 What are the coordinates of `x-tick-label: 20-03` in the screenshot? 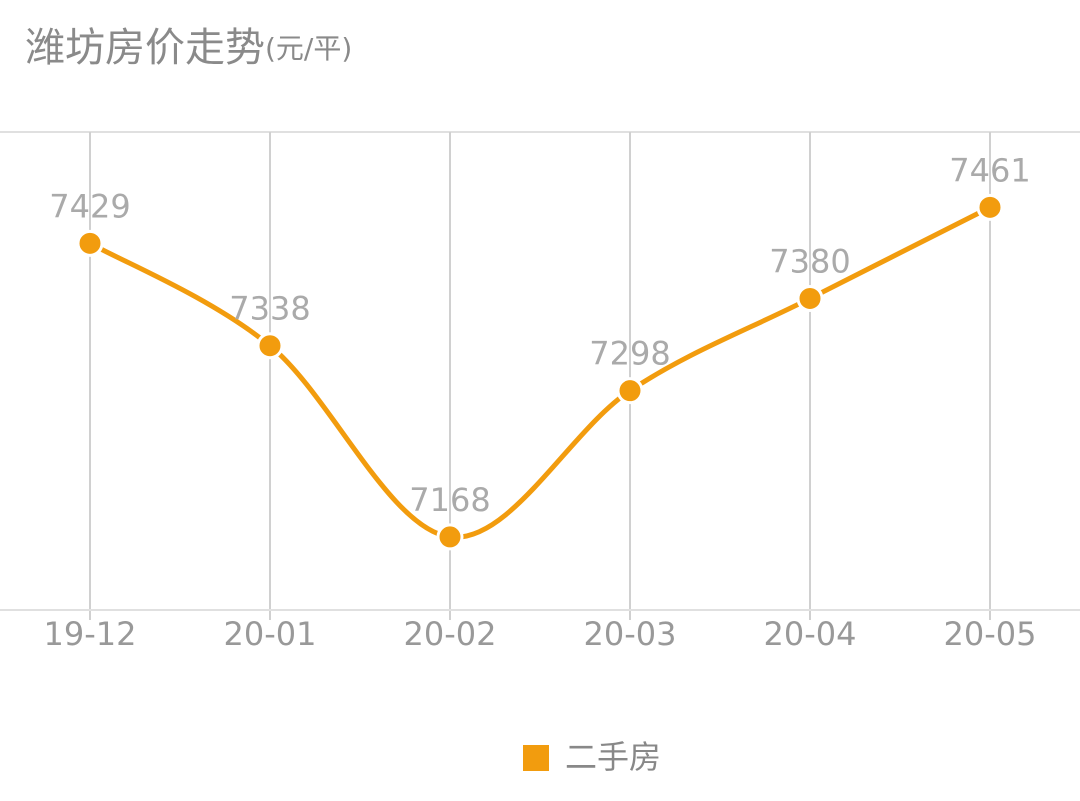 It's located at (630, 634).